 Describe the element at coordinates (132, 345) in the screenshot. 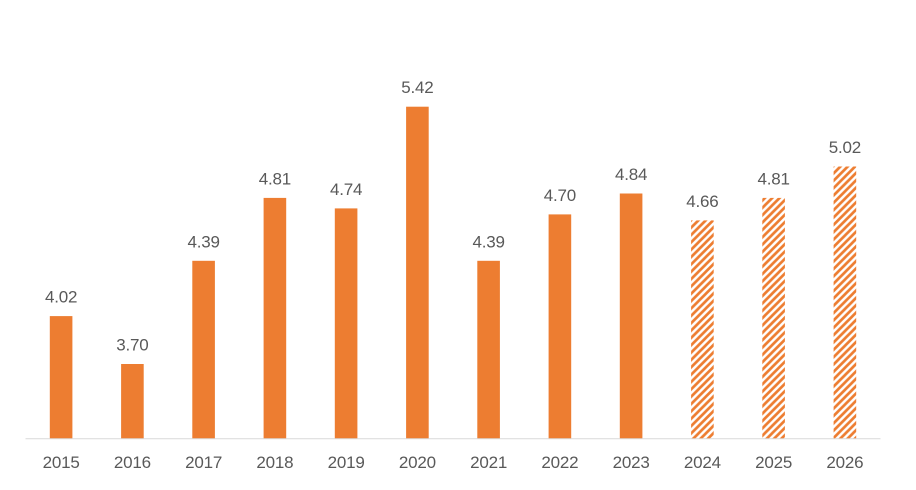

I see `svg-text: 3.70` at that location.